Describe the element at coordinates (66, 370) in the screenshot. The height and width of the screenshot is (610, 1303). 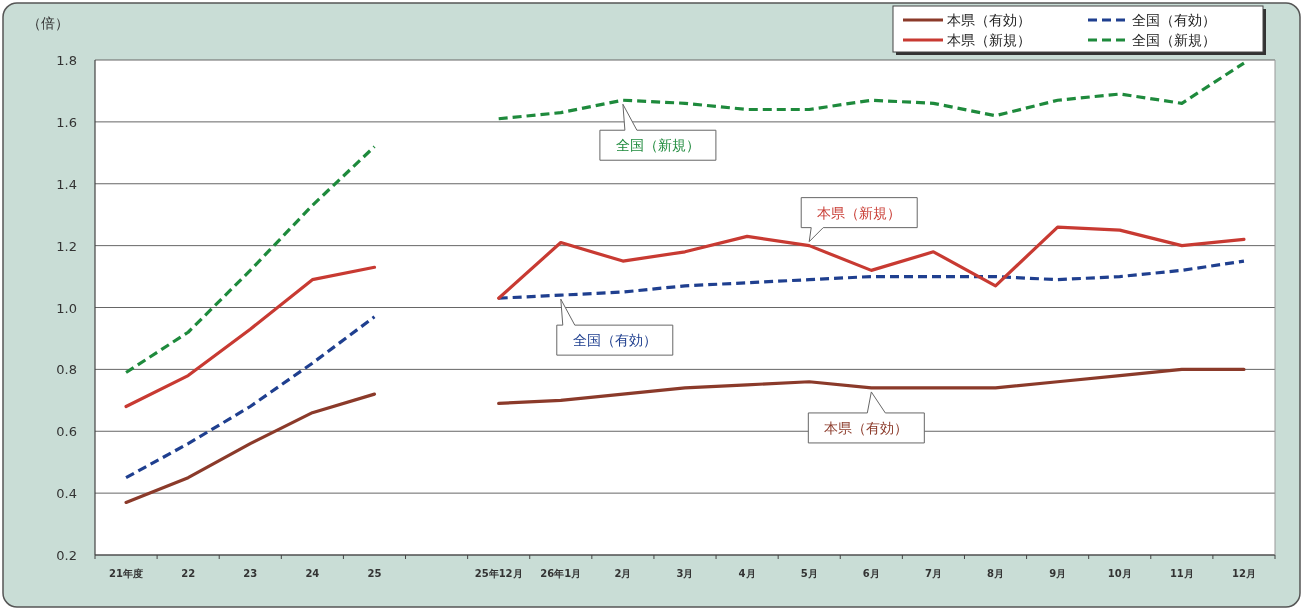
I see `y-tick-label: 0.8` at that location.